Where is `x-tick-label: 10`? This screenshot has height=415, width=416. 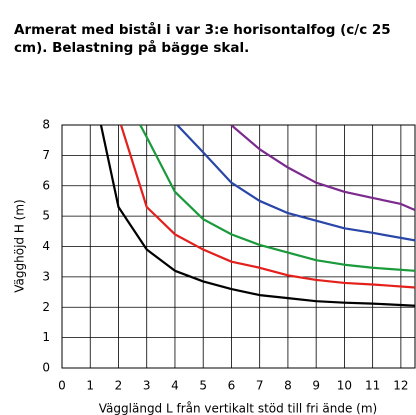 x-tick-label: 10 is located at coordinates (344, 386).